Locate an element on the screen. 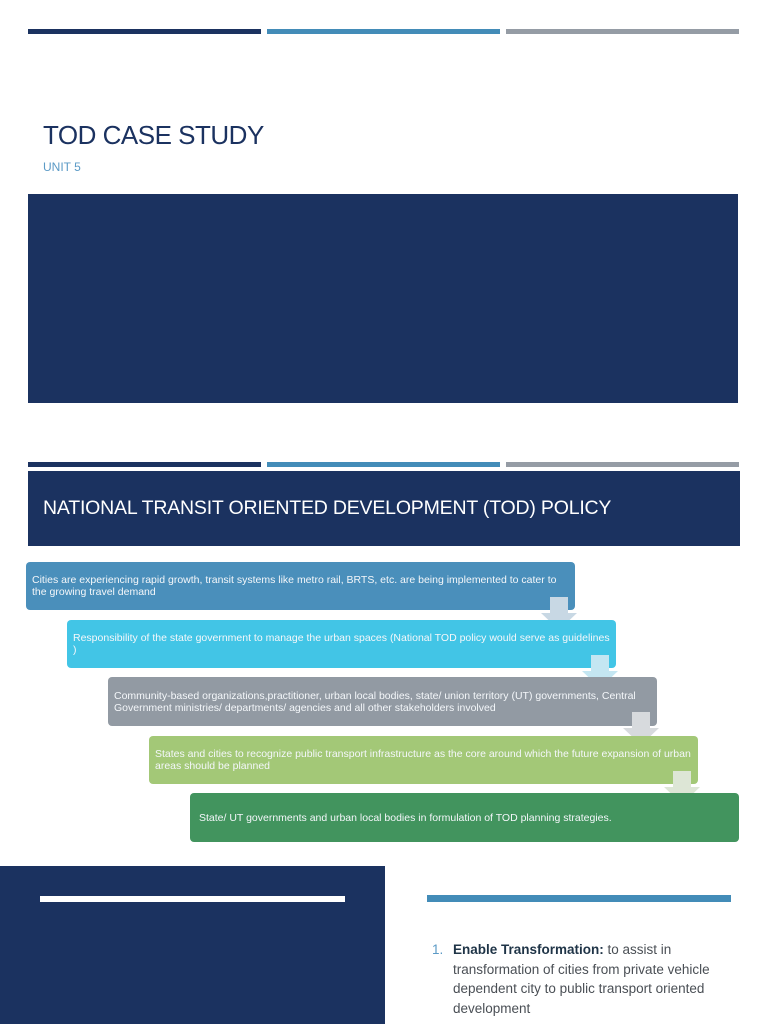  list-number: 1. is located at coordinates (438, 949).